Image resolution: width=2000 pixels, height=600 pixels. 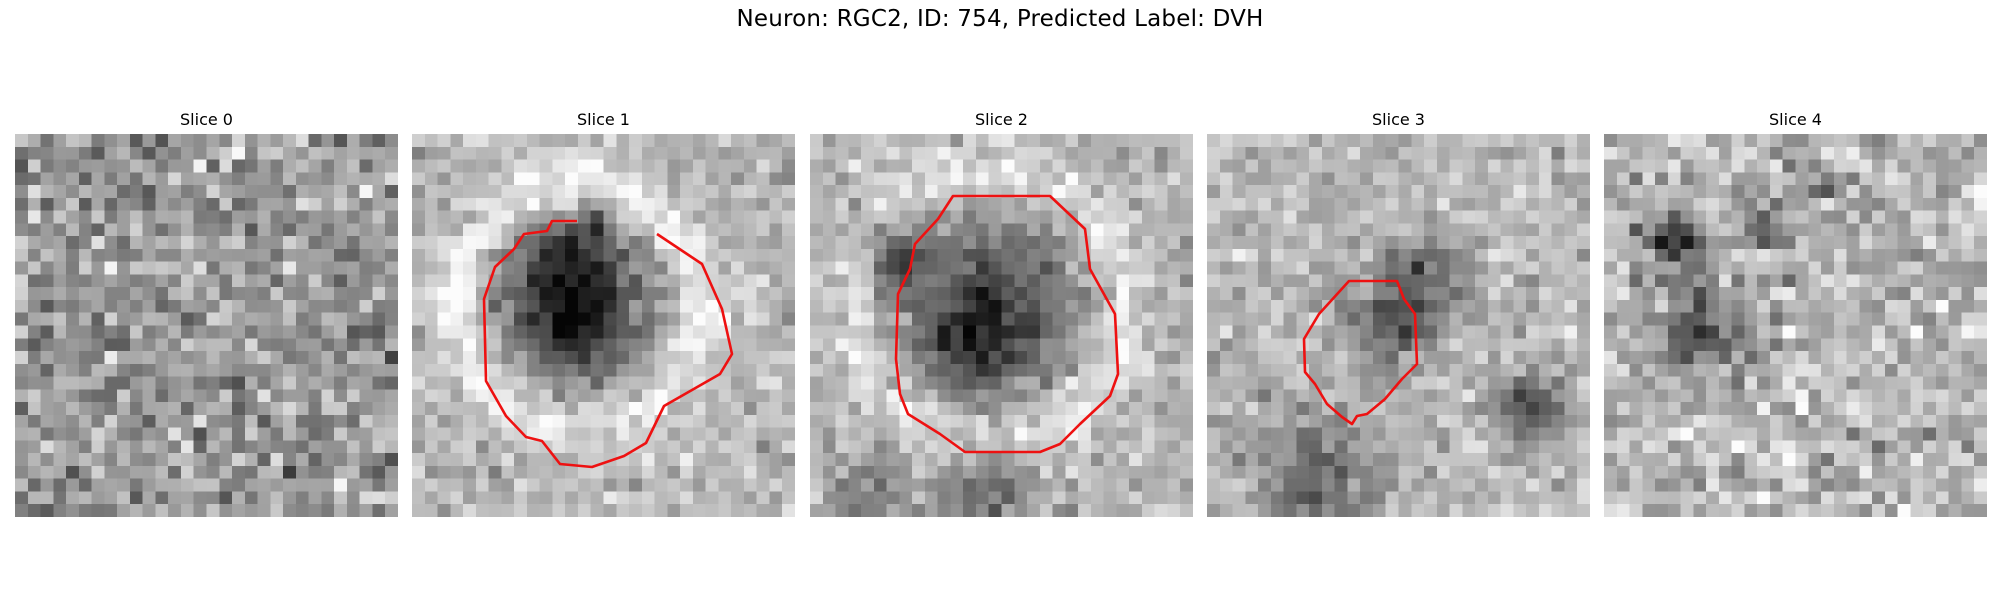 I want to click on slice-3-contour-line, so click(x=1360, y=352).